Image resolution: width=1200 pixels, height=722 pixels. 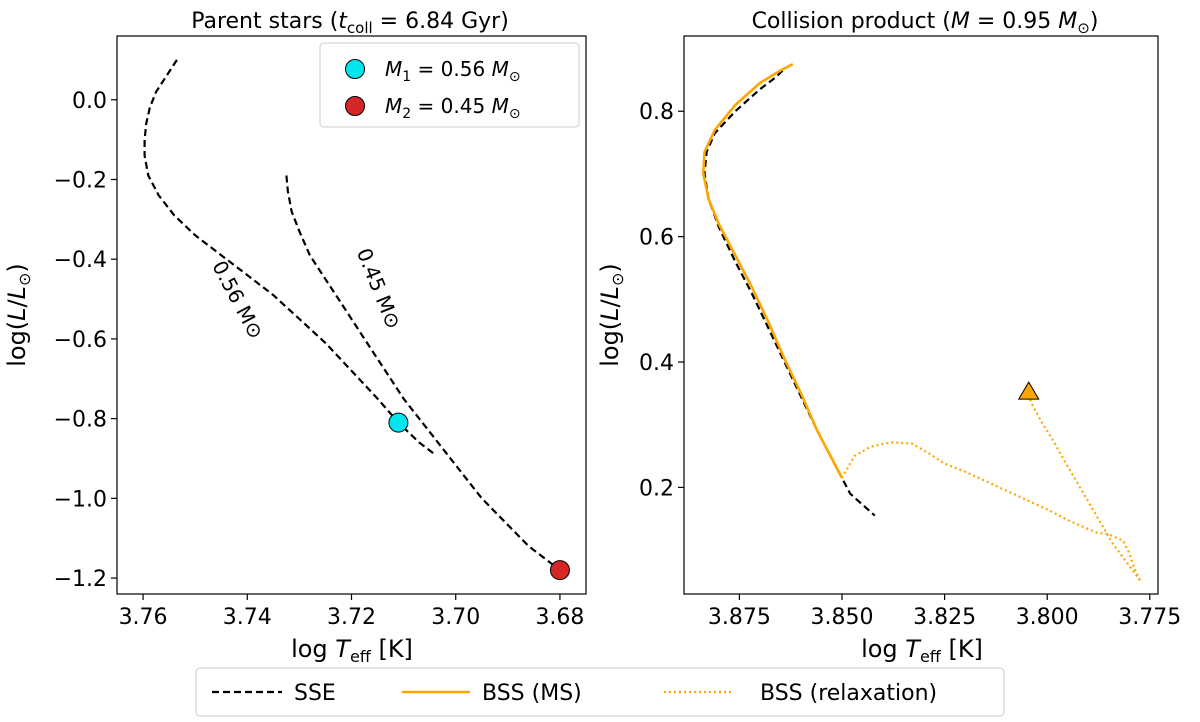 What do you see at coordinates (350, 23) in the screenshot?
I see `left-title: Parent stars (tcoll = 6.84 Gyr)` at bounding box center [350, 23].